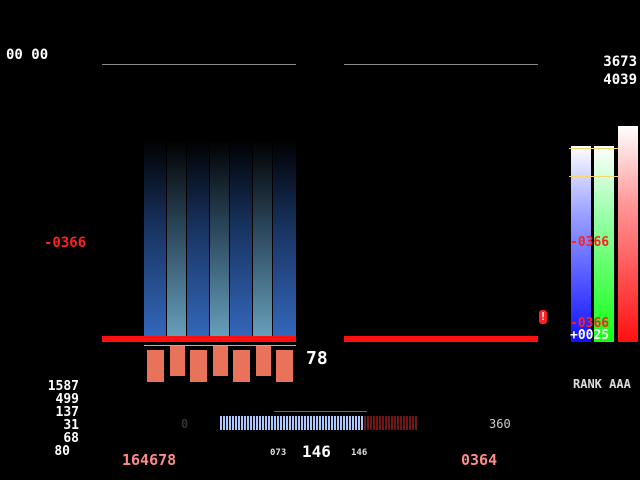  Describe the element at coordinates (590, 323) in the screenshot. I see `graph-diff-bottom: -0366` at that location.